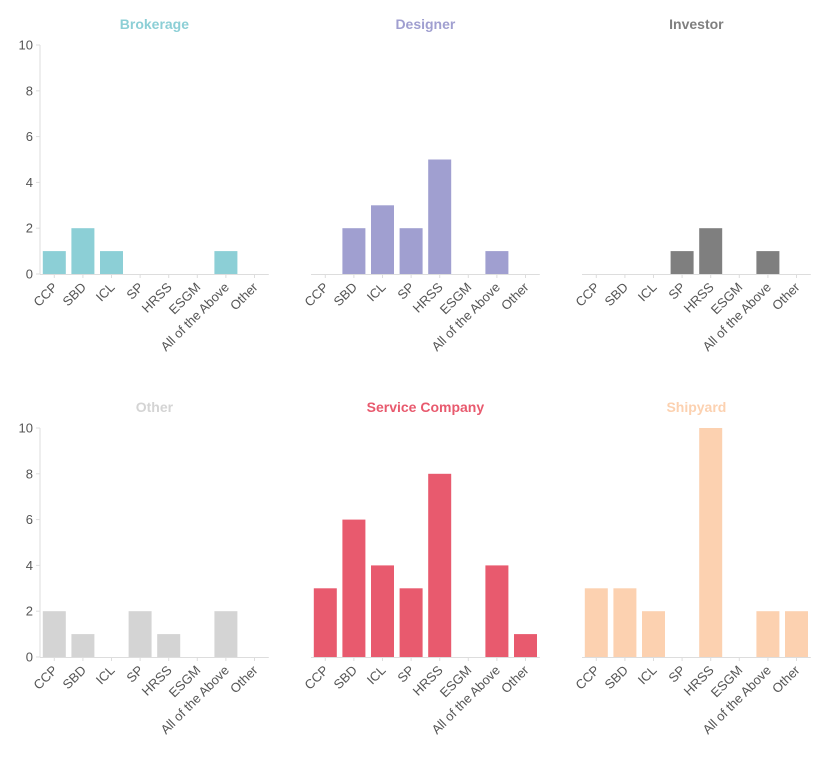  What do you see at coordinates (426, 407) in the screenshot?
I see `chart-title: Service Company` at bounding box center [426, 407].